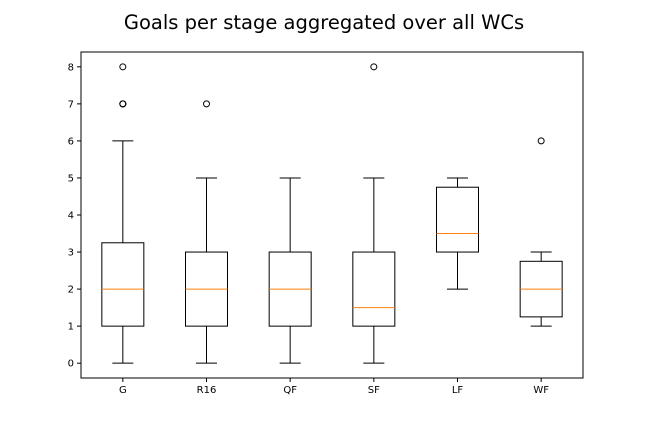 The width and height of the screenshot is (648, 432). What do you see at coordinates (541, 266) in the screenshot?
I see `box-wf: WF` at bounding box center [541, 266].